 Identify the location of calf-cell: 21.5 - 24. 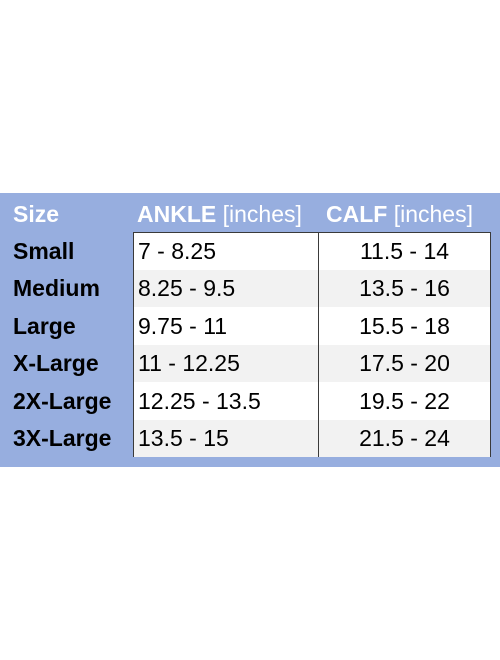
(404, 438).